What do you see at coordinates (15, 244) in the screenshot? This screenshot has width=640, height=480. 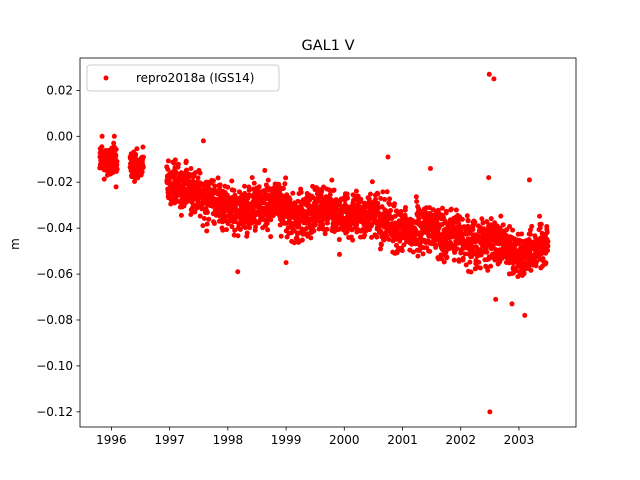 I see `y-axis-label: m` at bounding box center [15, 244].